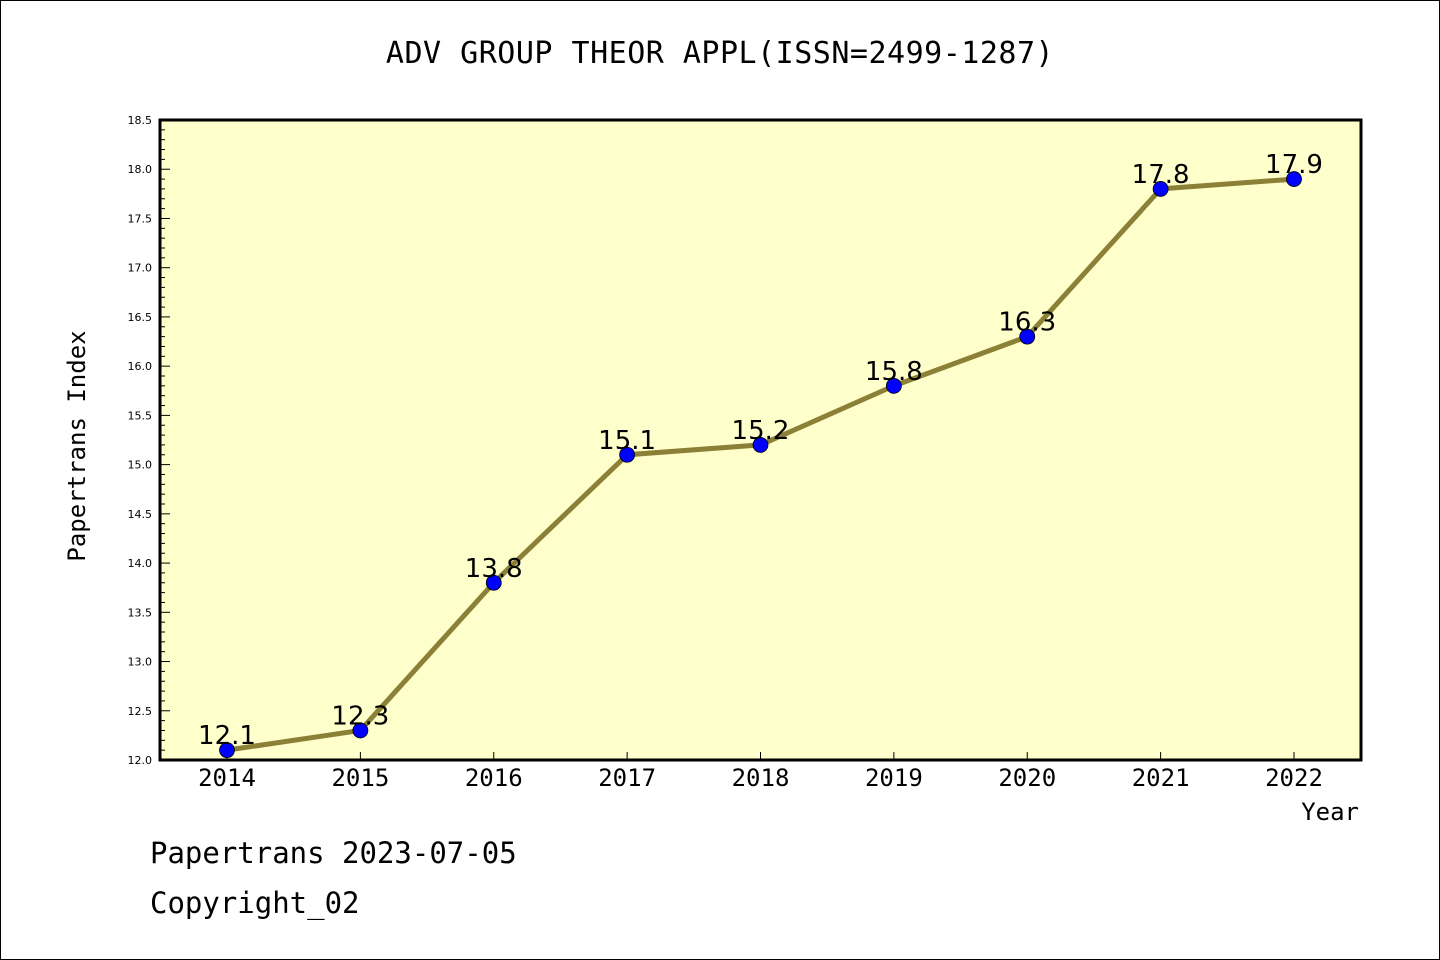 This screenshot has height=960, width=1440. I want to click on x-tick-label: 2017, so click(627, 778).